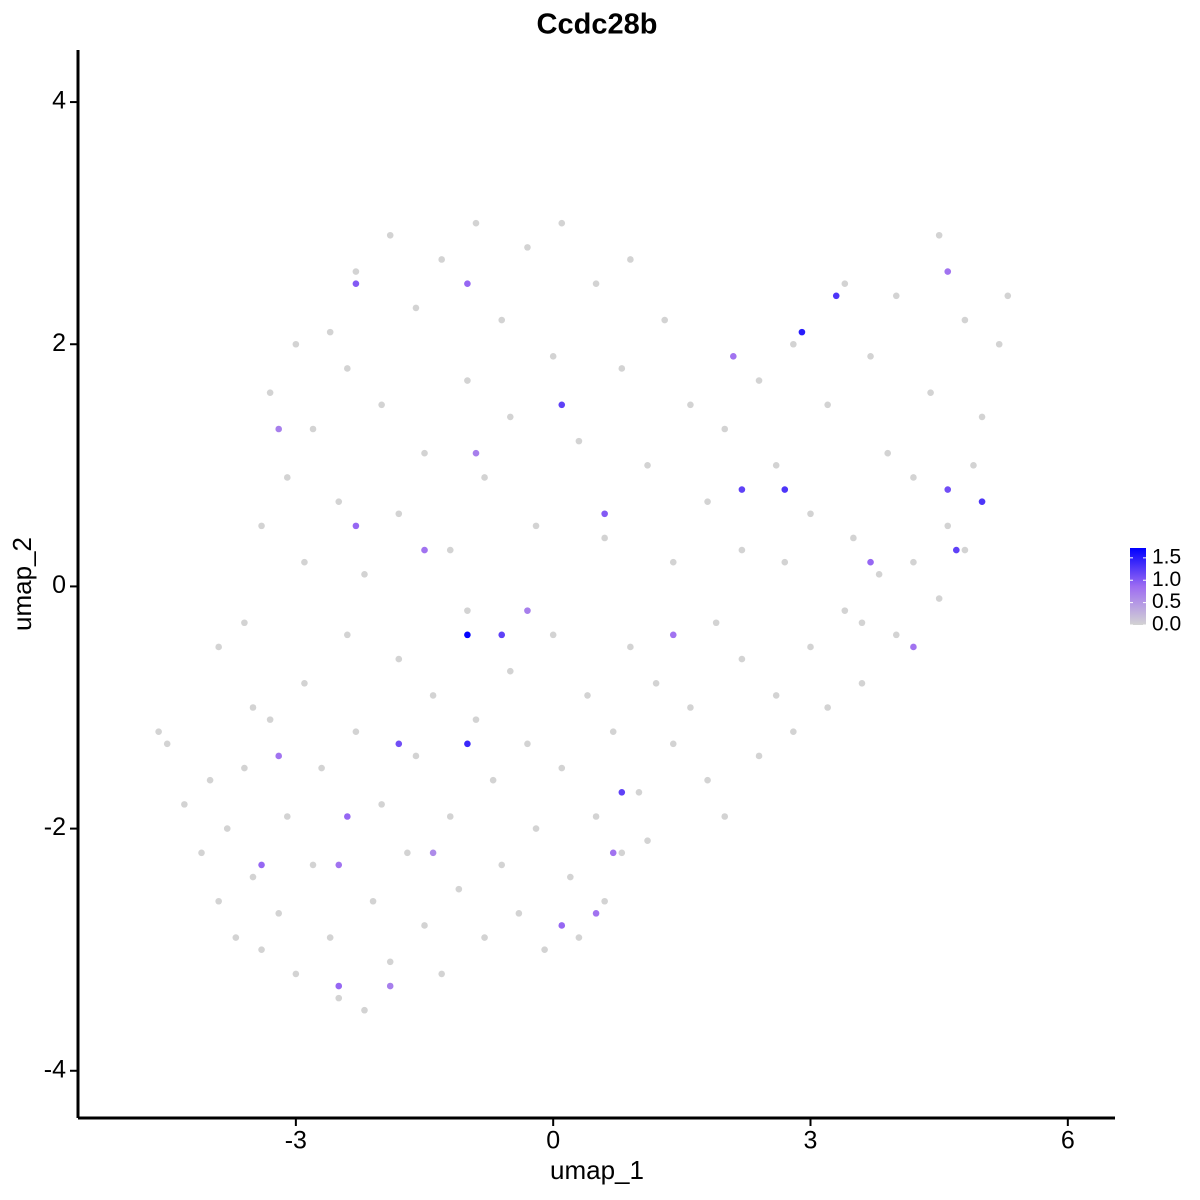  I want to click on y-tick-label: 2, so click(59, 343).